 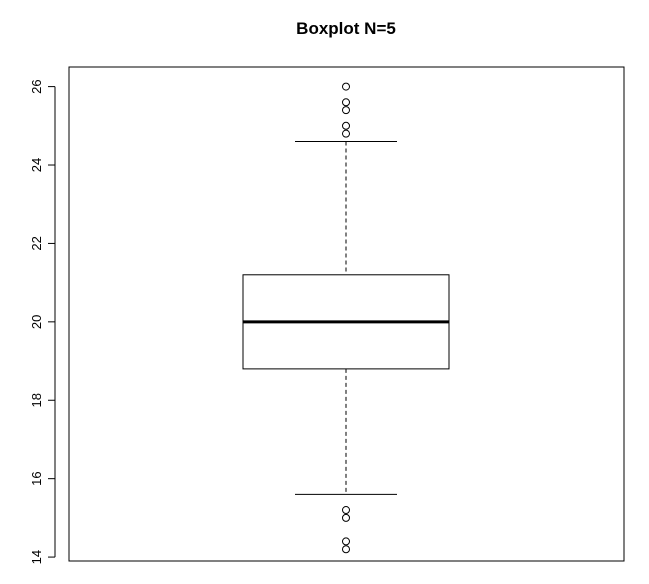 I want to click on outliers, so click(x=346, y=318).